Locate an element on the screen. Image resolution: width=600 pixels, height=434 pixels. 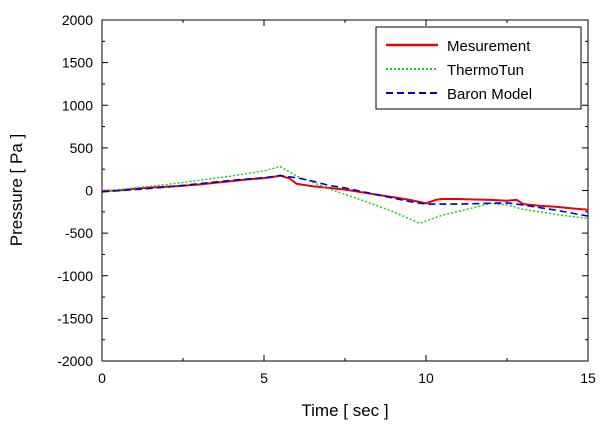
y-tick-label: 2000 is located at coordinates (77, 20).